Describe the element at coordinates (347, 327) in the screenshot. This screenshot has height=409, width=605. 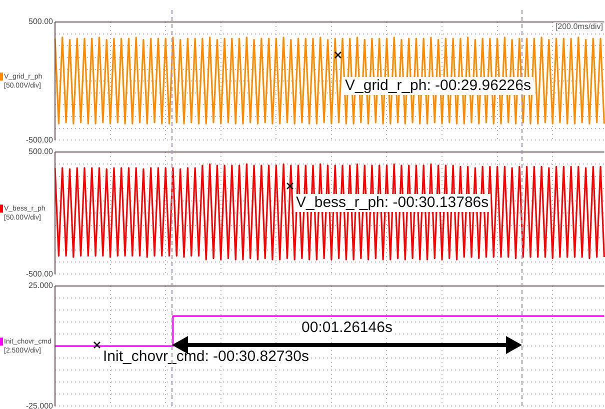
I see `annotation: 00:01.26146s` at that location.